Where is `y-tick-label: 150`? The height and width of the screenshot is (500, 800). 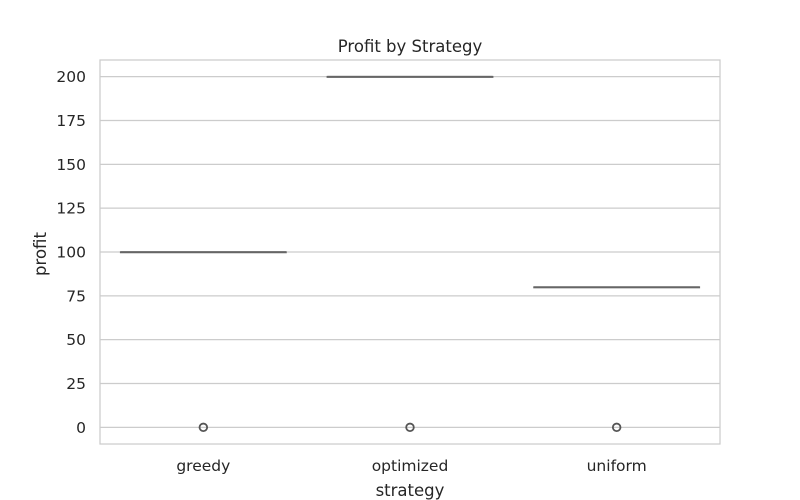 y-tick-label: 150 is located at coordinates (71, 165).